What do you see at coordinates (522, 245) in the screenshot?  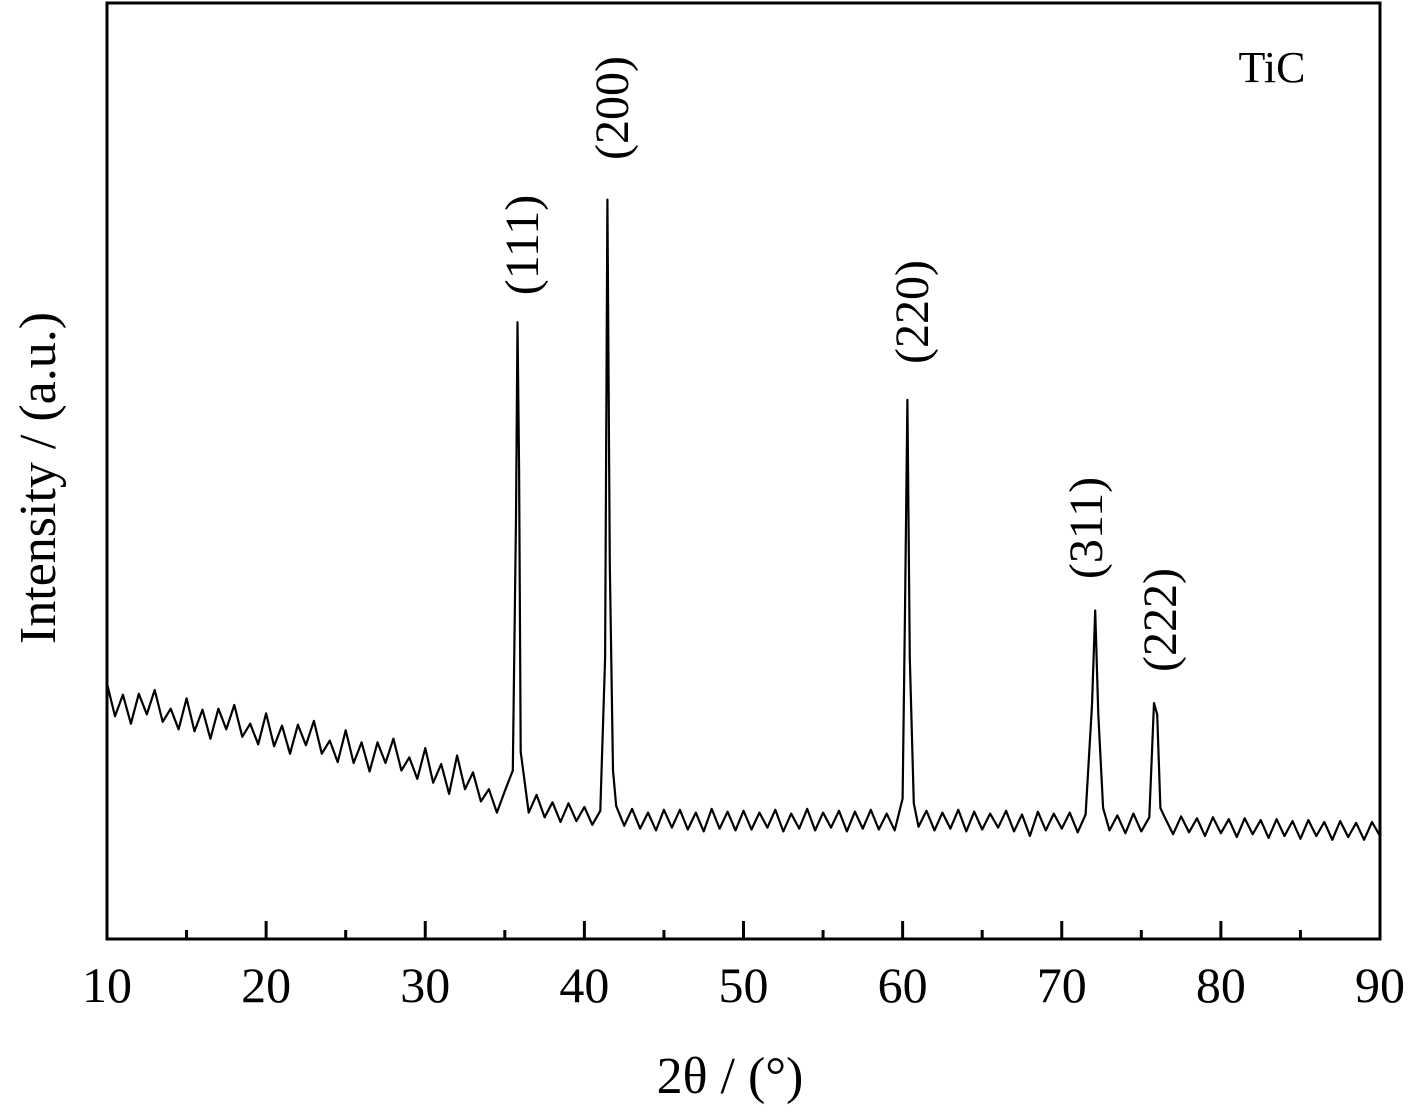 I see `annotation: (111)` at bounding box center [522, 245].